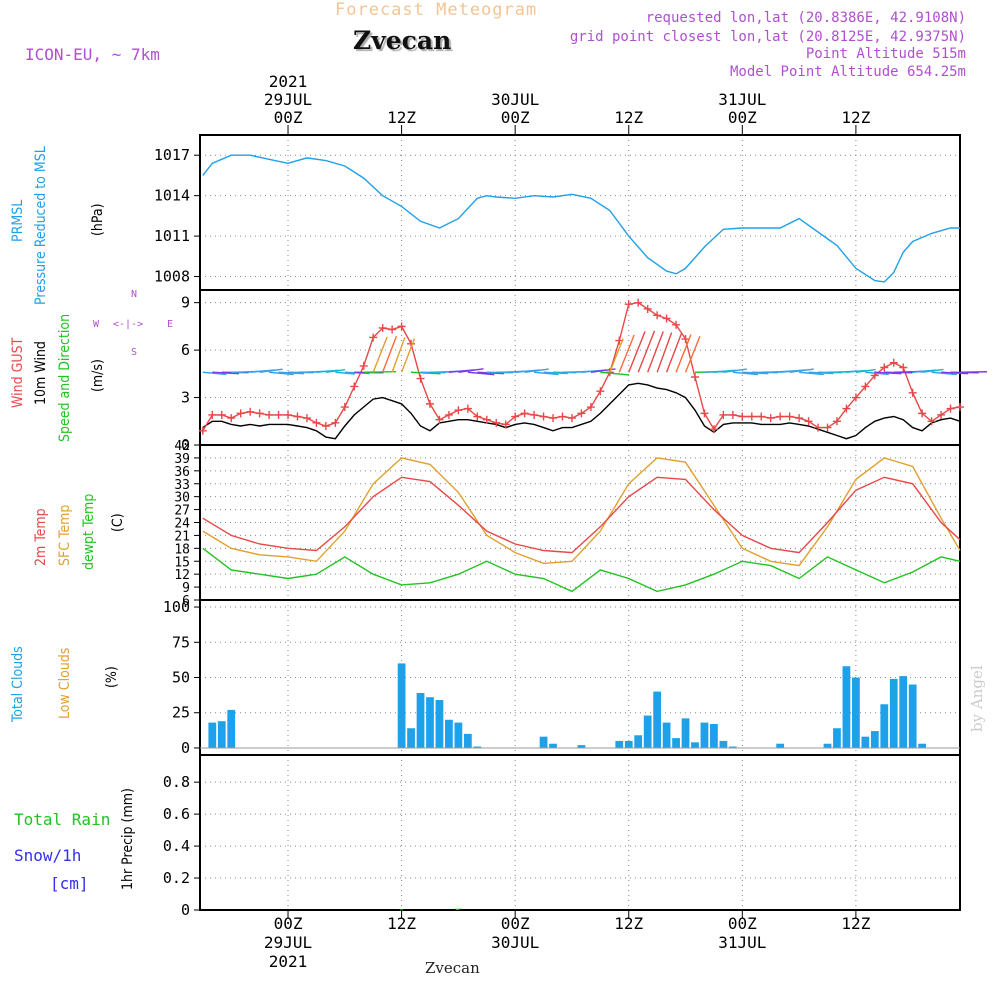 The image size is (1000, 1000). I want to click on y-tick-label: 0.6, so click(176, 814).